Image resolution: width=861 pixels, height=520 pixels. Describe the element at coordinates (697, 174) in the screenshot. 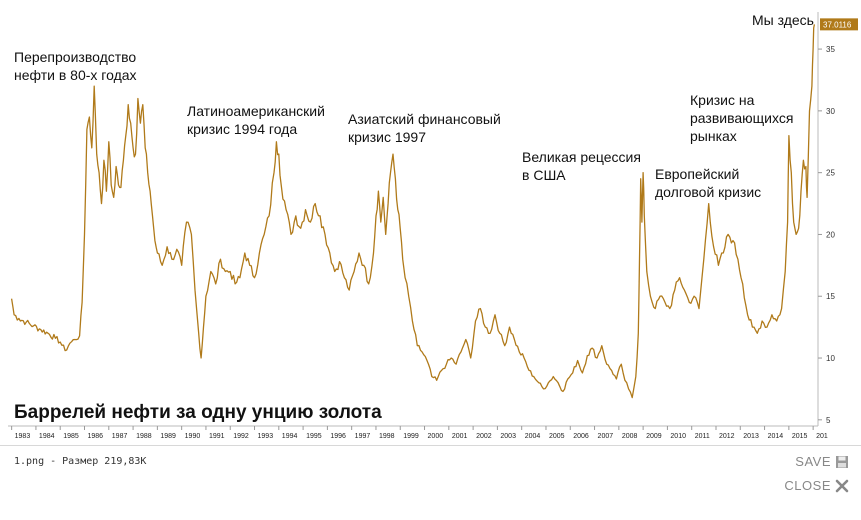

I see `annotation-euro: Европейский` at that location.